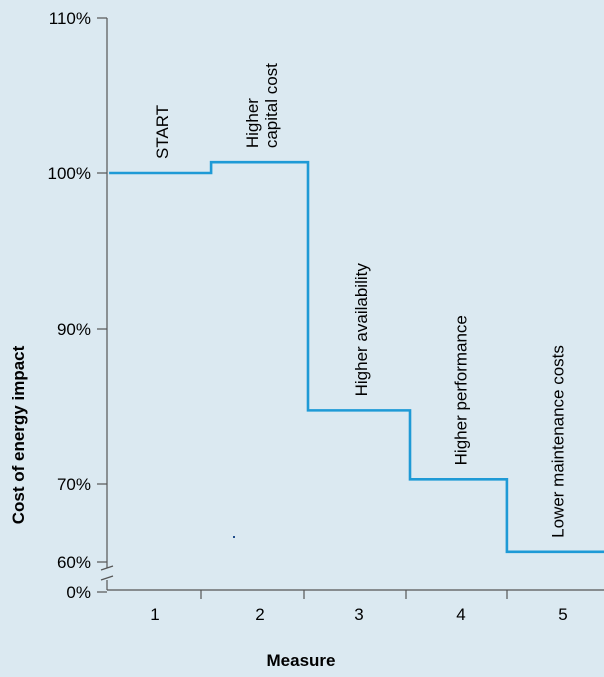  Describe the element at coordinates (74, 484) in the screenshot. I see `y-tick-label: 70%` at that location.